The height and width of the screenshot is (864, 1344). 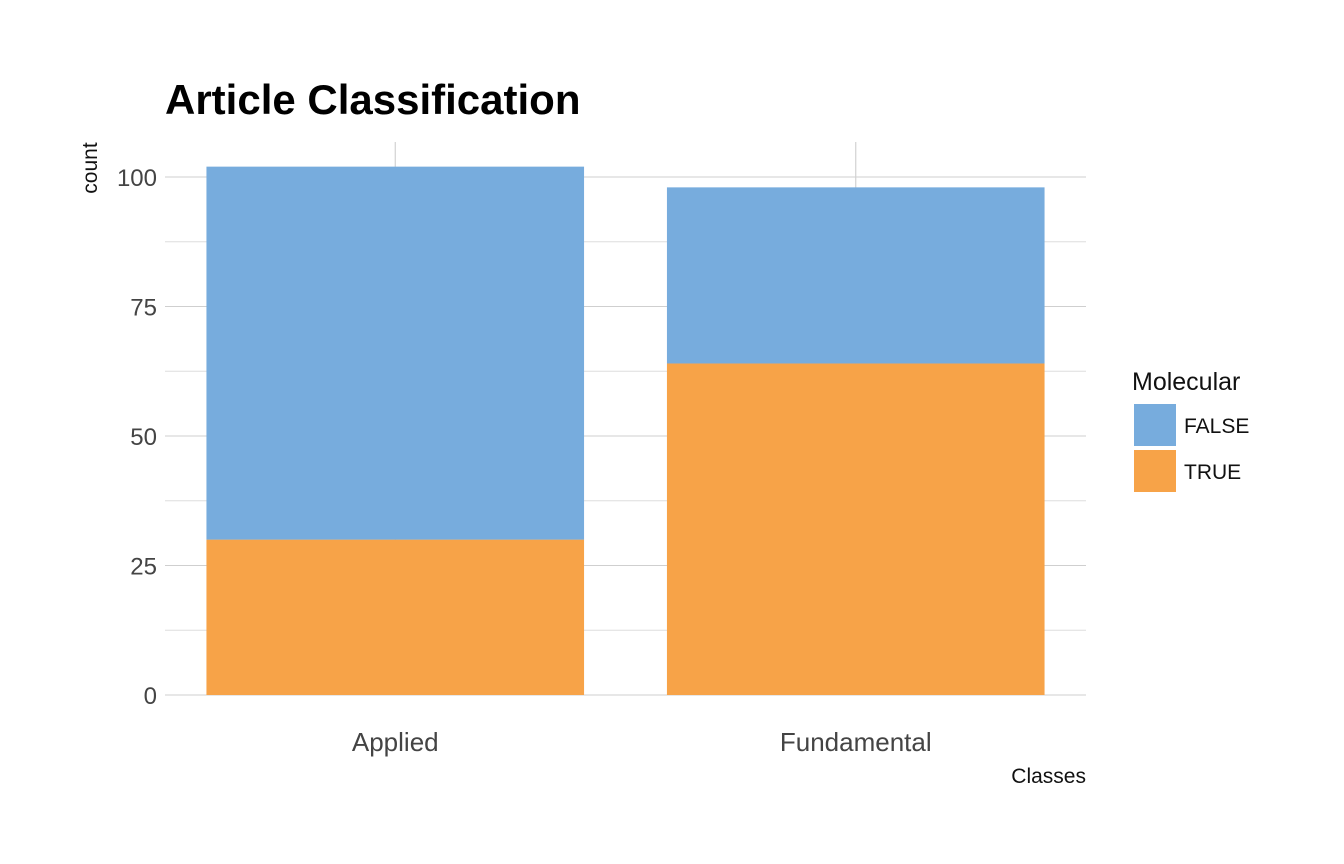 What do you see at coordinates (90, 168) in the screenshot?
I see `y-axis-label: count` at bounding box center [90, 168].